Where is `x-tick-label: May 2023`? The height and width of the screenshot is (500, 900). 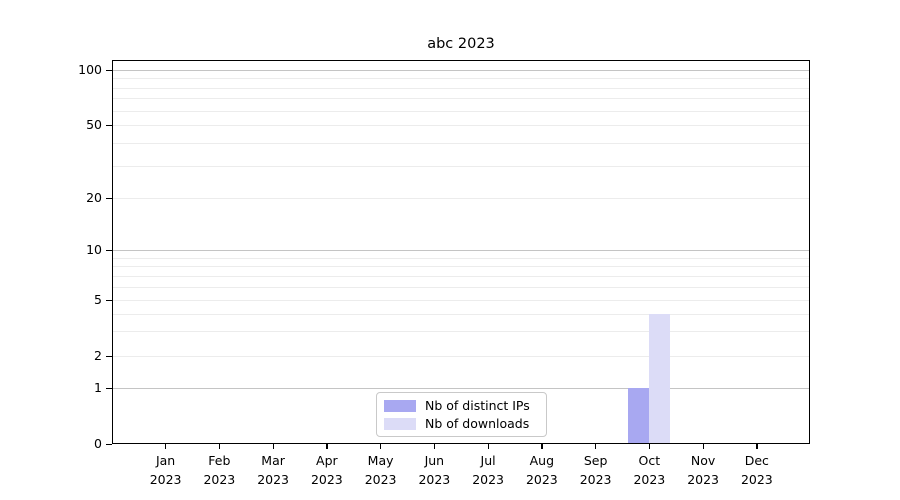
x-tick-label: May 2023 is located at coordinates (380, 470).